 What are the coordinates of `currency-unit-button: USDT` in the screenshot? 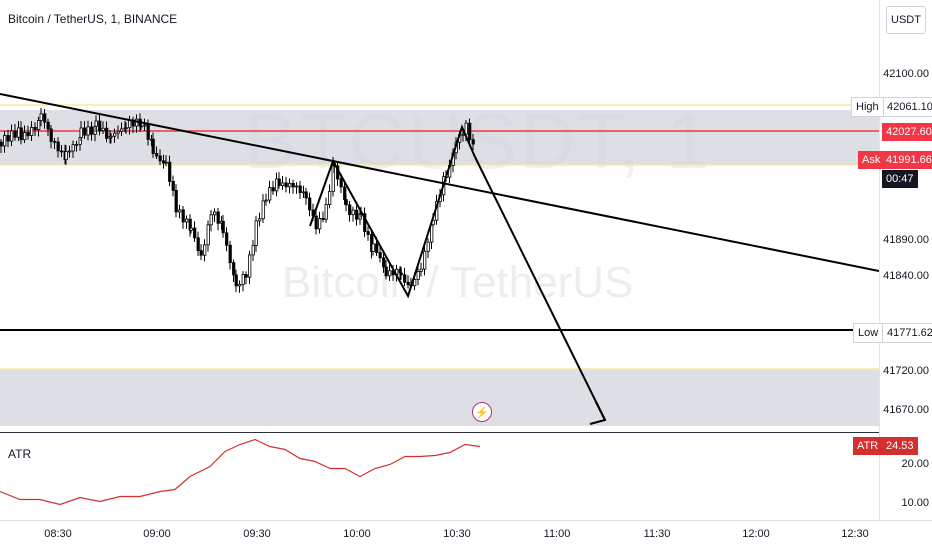 It's located at (906, 20).